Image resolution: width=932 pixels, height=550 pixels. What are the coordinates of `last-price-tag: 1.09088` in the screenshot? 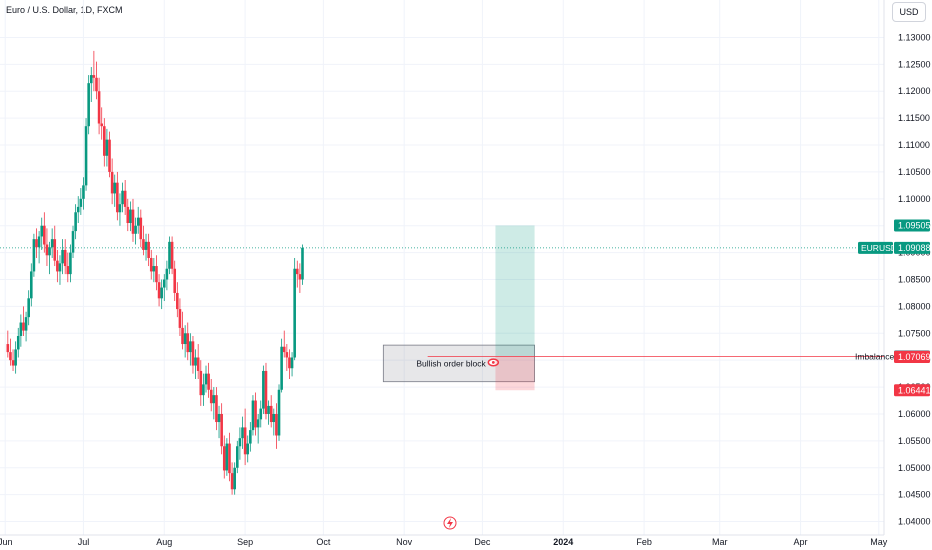 It's located at (912, 247).